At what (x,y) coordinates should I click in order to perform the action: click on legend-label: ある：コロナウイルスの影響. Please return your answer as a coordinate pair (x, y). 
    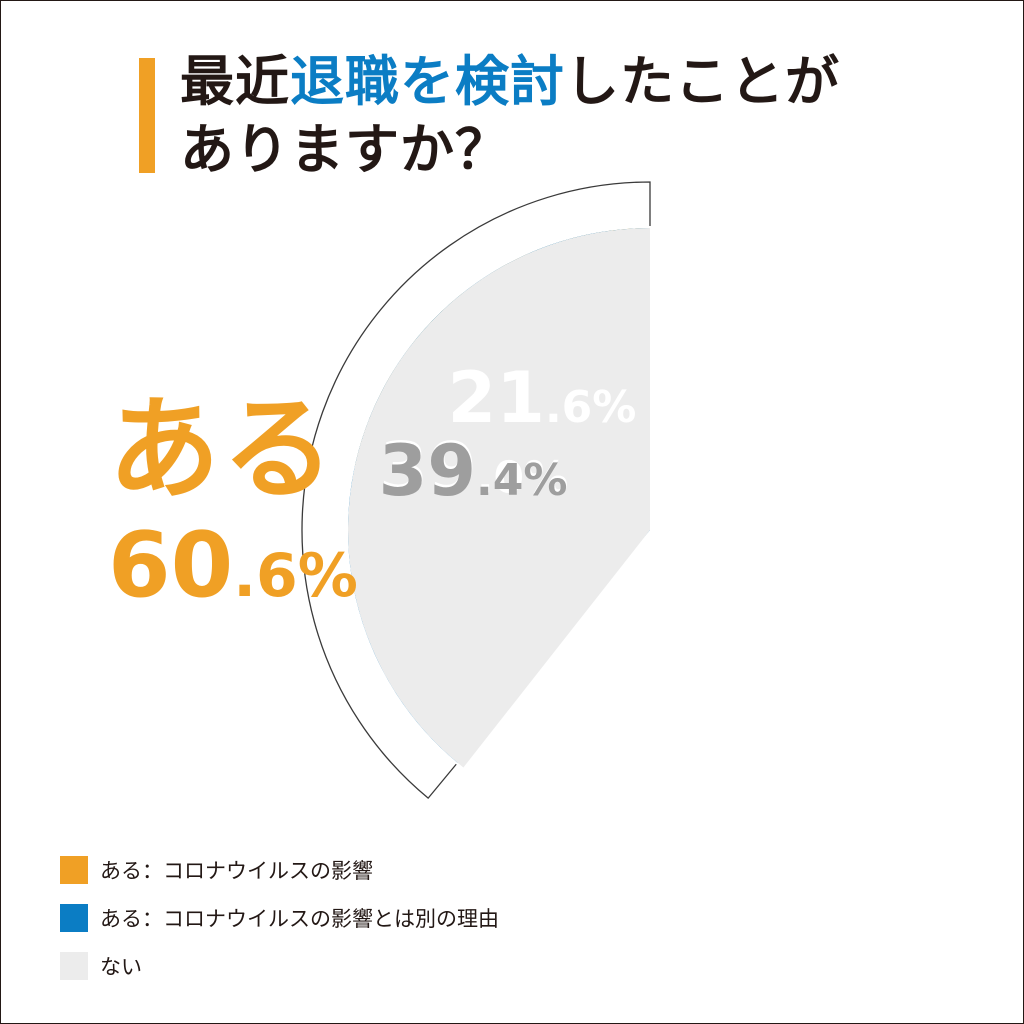
    Looking at the image, I should click on (236, 871).